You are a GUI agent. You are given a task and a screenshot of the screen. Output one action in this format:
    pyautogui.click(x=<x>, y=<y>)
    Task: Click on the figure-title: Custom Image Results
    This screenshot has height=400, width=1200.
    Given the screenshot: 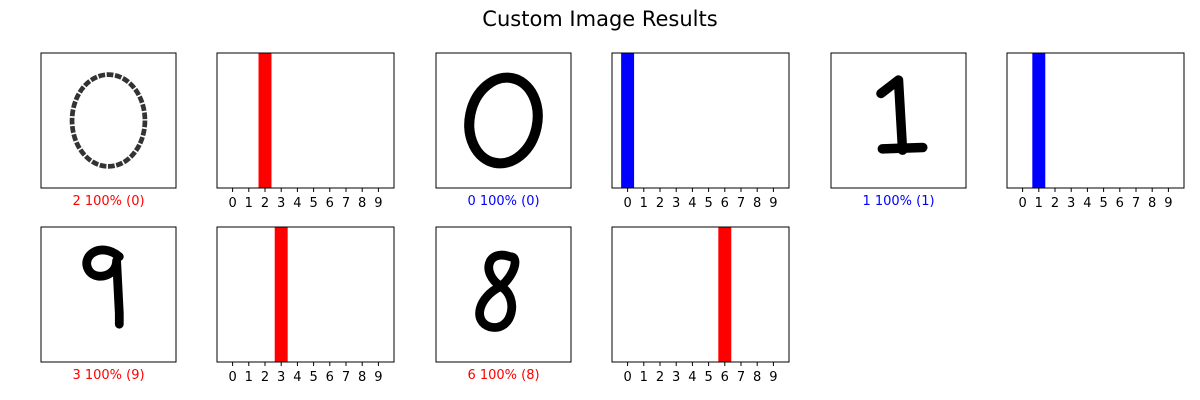 What is the action you would take?
    pyautogui.click(x=599, y=19)
    